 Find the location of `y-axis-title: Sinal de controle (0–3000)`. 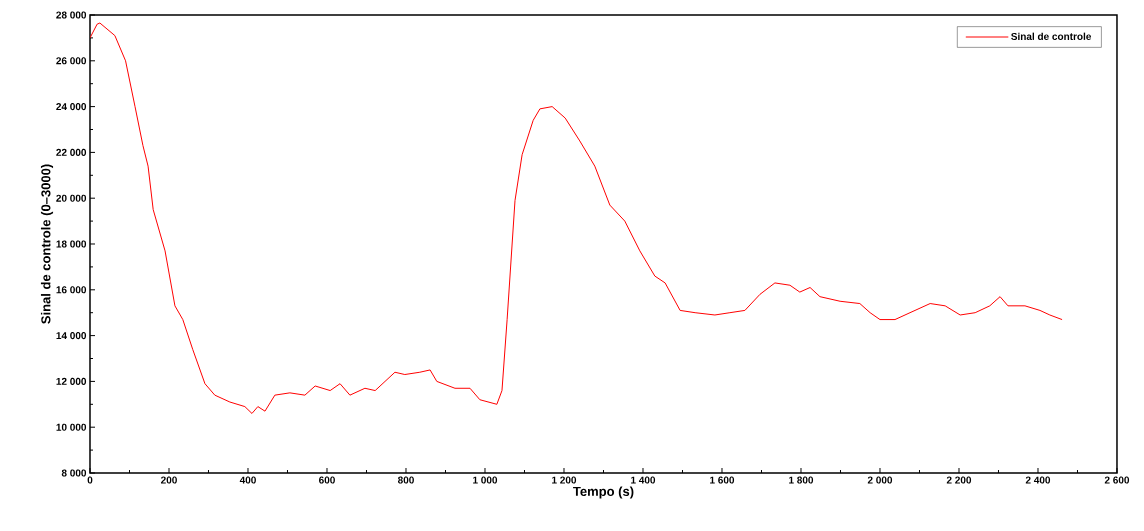

y-axis-title: Sinal de controle (0–3000) is located at coordinates (47, 244).